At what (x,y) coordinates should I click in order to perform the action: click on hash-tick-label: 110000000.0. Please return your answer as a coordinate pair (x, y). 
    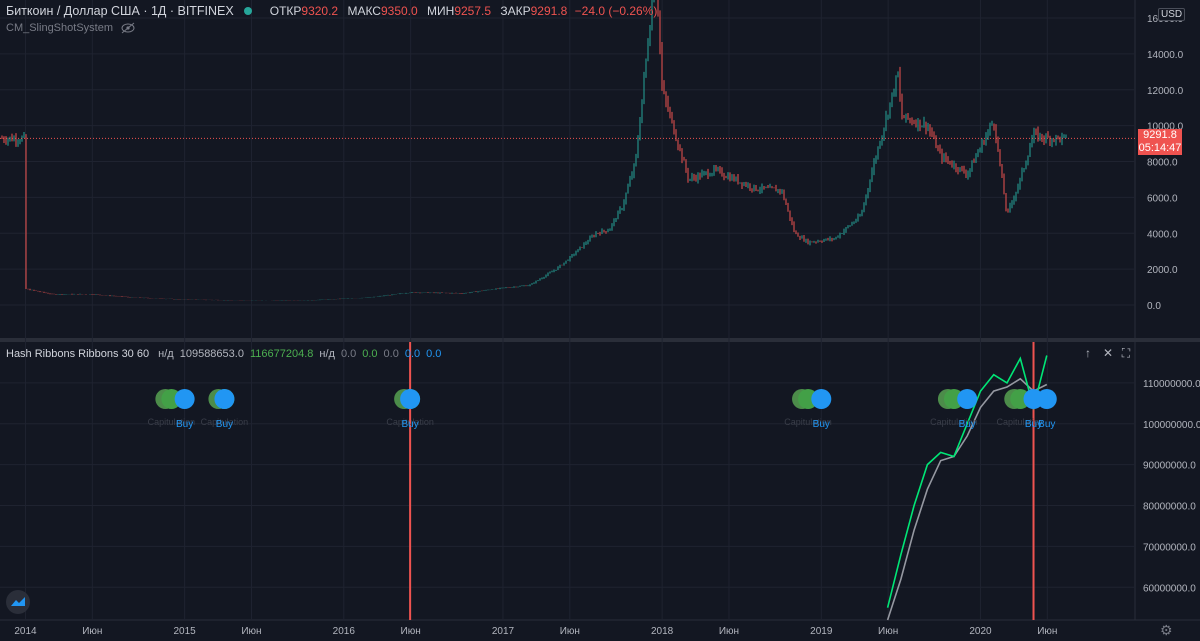
    Looking at the image, I should click on (1171, 384).